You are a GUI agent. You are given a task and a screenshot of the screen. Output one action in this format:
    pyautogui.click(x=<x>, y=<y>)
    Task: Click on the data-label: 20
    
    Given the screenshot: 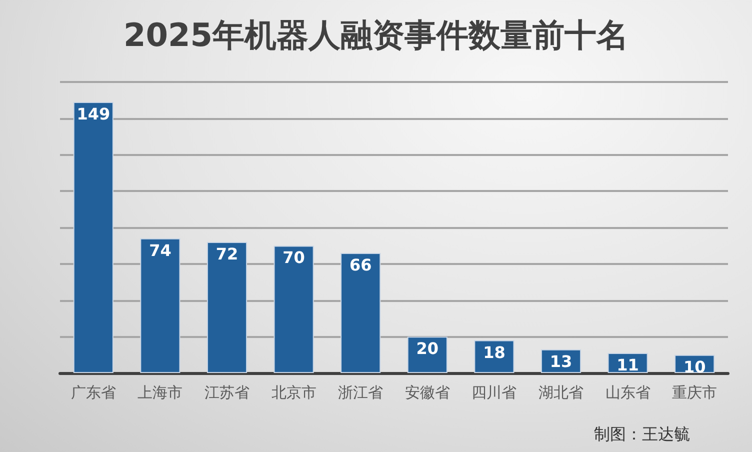 What is the action you would take?
    pyautogui.click(x=427, y=348)
    